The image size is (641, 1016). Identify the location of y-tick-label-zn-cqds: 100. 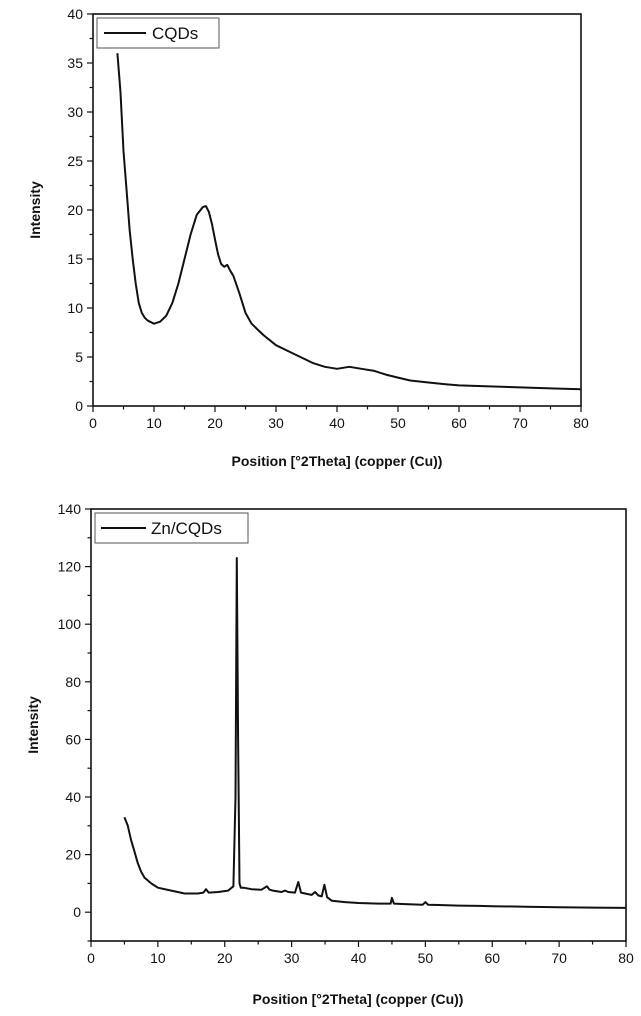
(70, 624).